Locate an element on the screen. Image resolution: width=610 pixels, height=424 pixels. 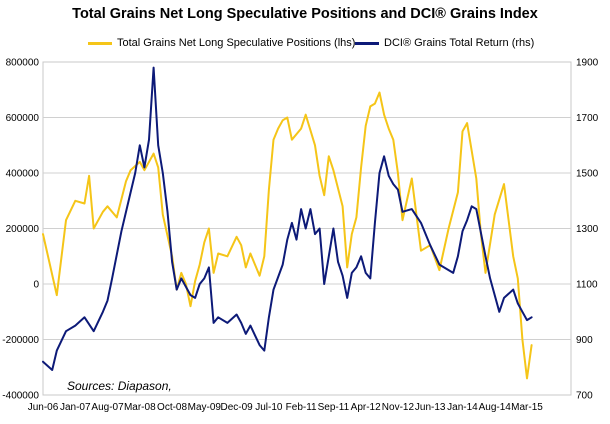
source-note: Sources: Diapason, is located at coordinates (119, 386).